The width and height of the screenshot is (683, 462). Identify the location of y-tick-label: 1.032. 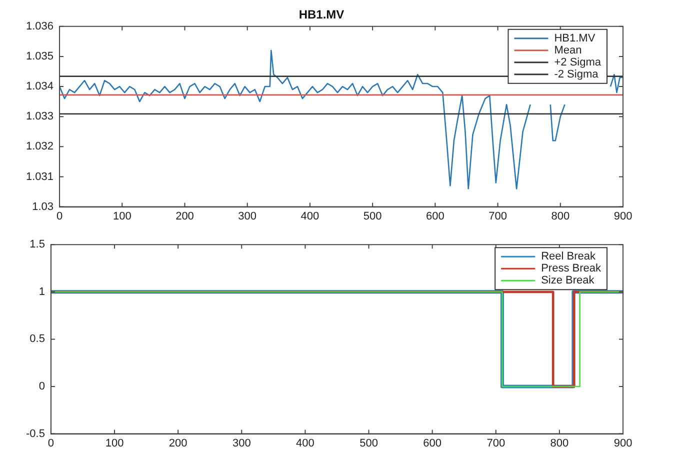
(40, 146).